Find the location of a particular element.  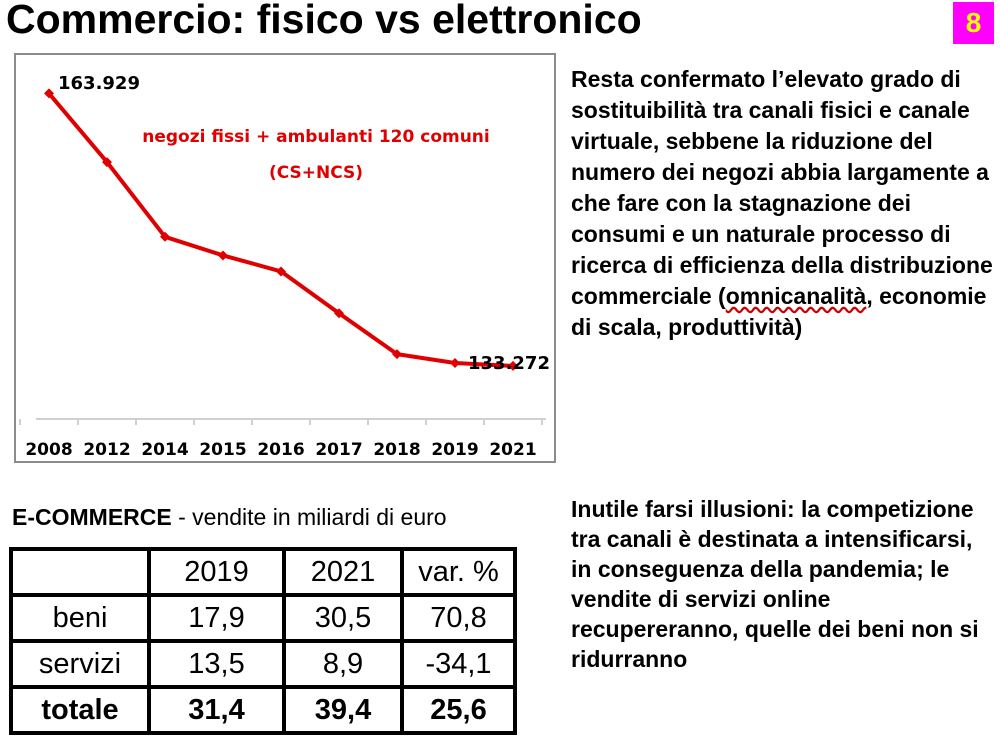

x-tick-label-2008: 2008 is located at coordinates (48, 450).